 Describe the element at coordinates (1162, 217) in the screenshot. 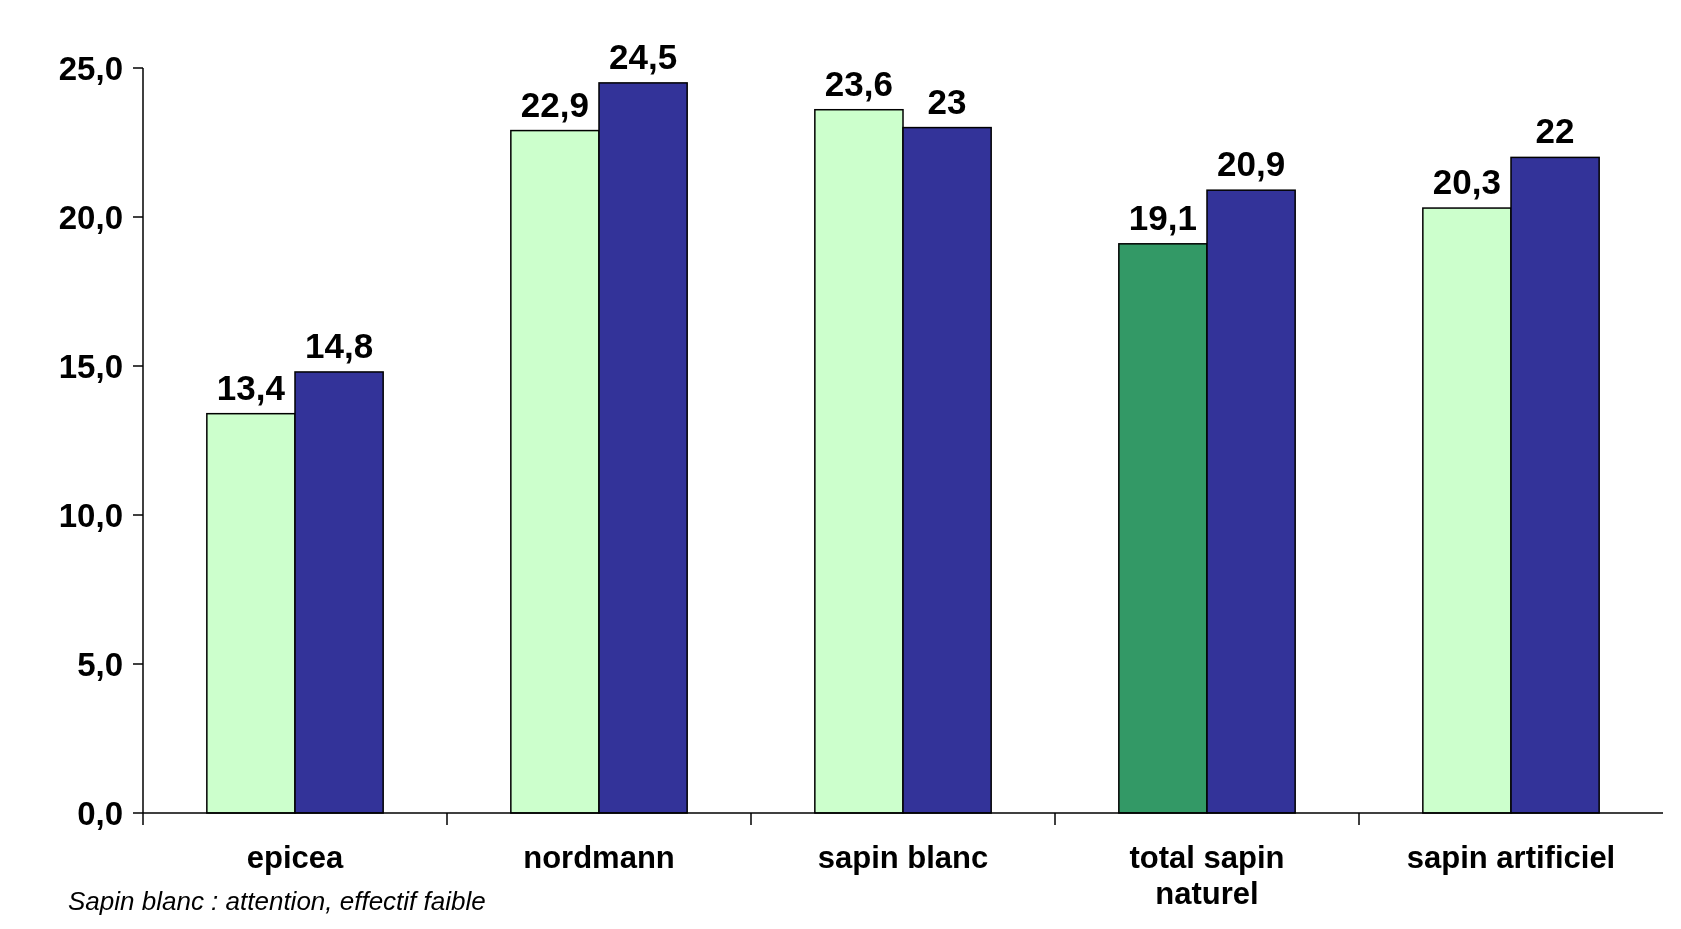

I see `data-label: 19,1` at that location.